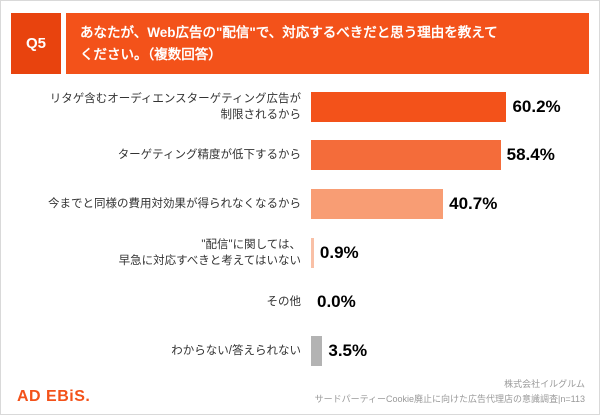 The height and width of the screenshot is (415, 600). Describe the element at coordinates (284, 301) in the screenshot. I see `category-label: その他` at that location.